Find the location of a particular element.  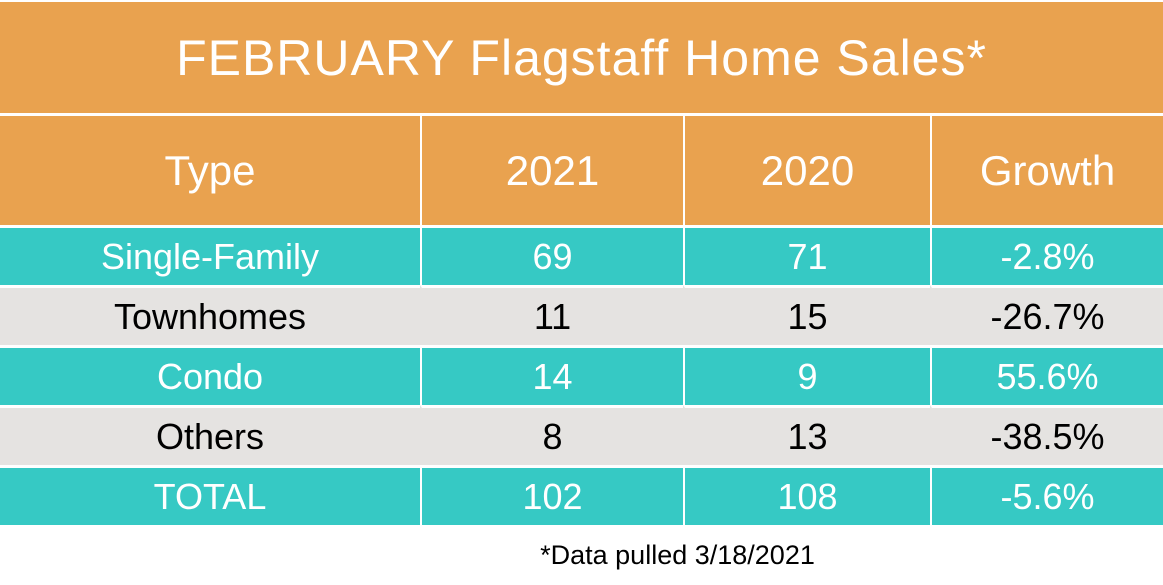

table-row-townhomes: Townhomes 11 15 -26.7% is located at coordinates (581, 315).